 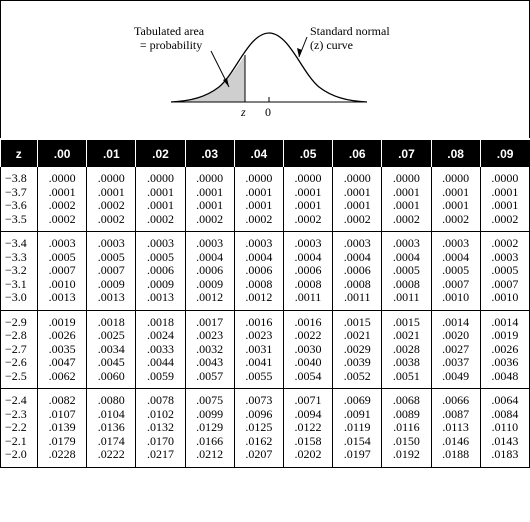 What do you see at coordinates (456, 375) in the screenshot?
I see `probability-value: .0049` at bounding box center [456, 375].